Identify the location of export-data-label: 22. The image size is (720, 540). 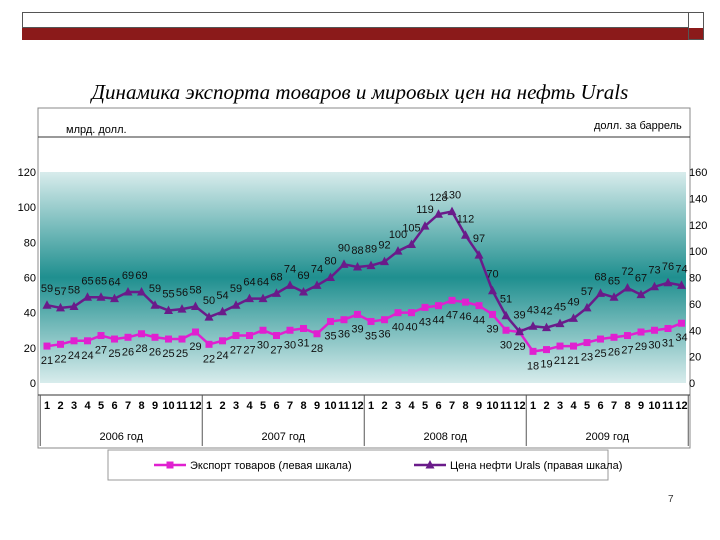
(60, 359).